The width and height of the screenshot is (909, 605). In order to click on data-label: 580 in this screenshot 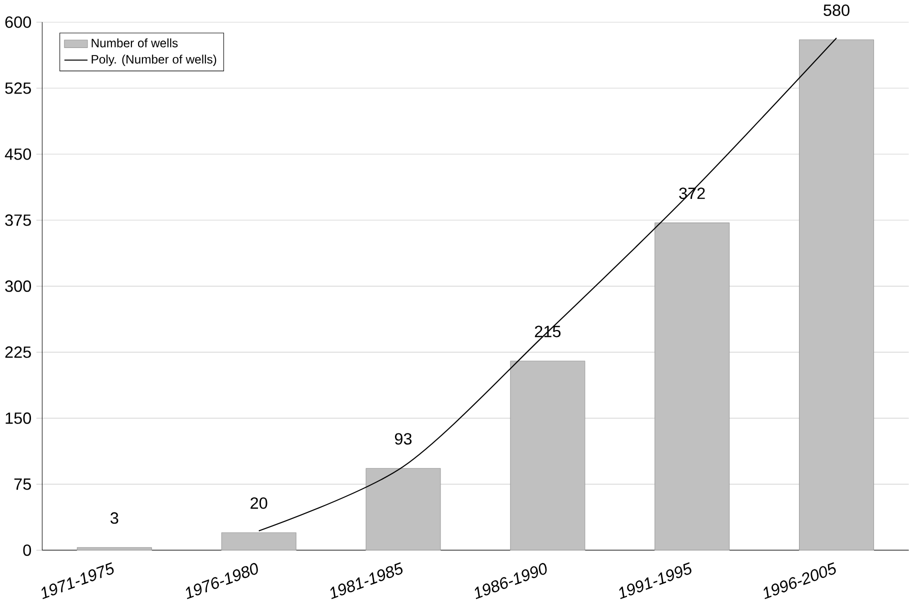, I will do `click(837, 10)`.